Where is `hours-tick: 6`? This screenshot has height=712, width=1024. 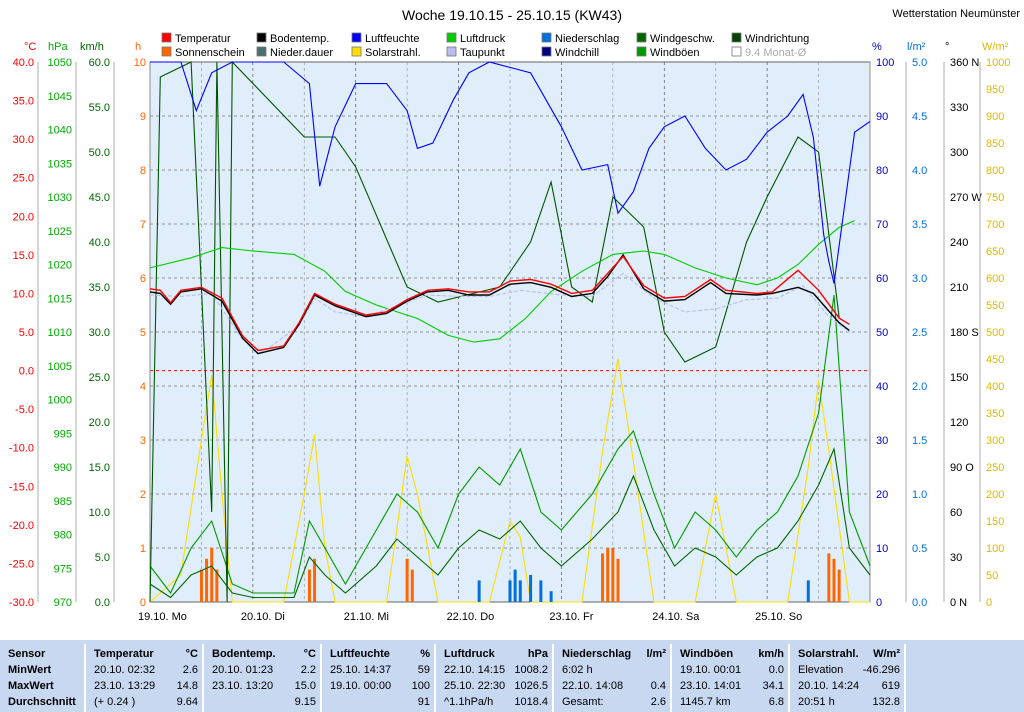
hours-tick: 6 is located at coordinates (143, 279).